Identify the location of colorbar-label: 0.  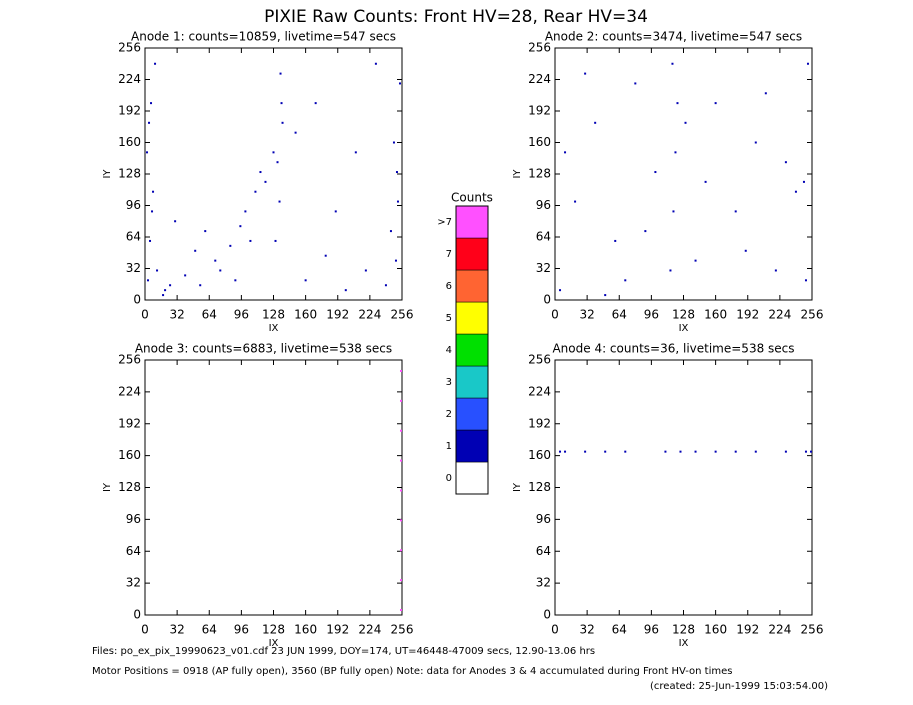
(449, 478).